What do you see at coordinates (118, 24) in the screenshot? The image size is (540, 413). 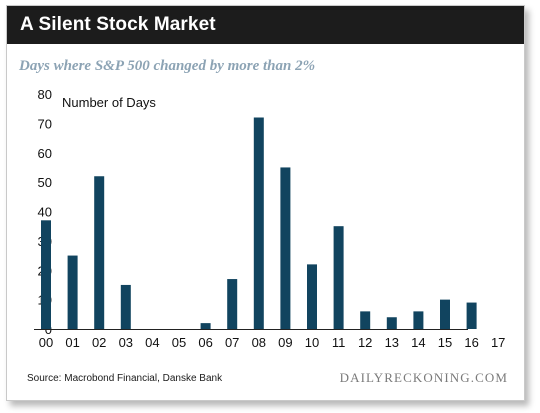 I see `chart-title: A Silent Stock Market` at bounding box center [118, 24].